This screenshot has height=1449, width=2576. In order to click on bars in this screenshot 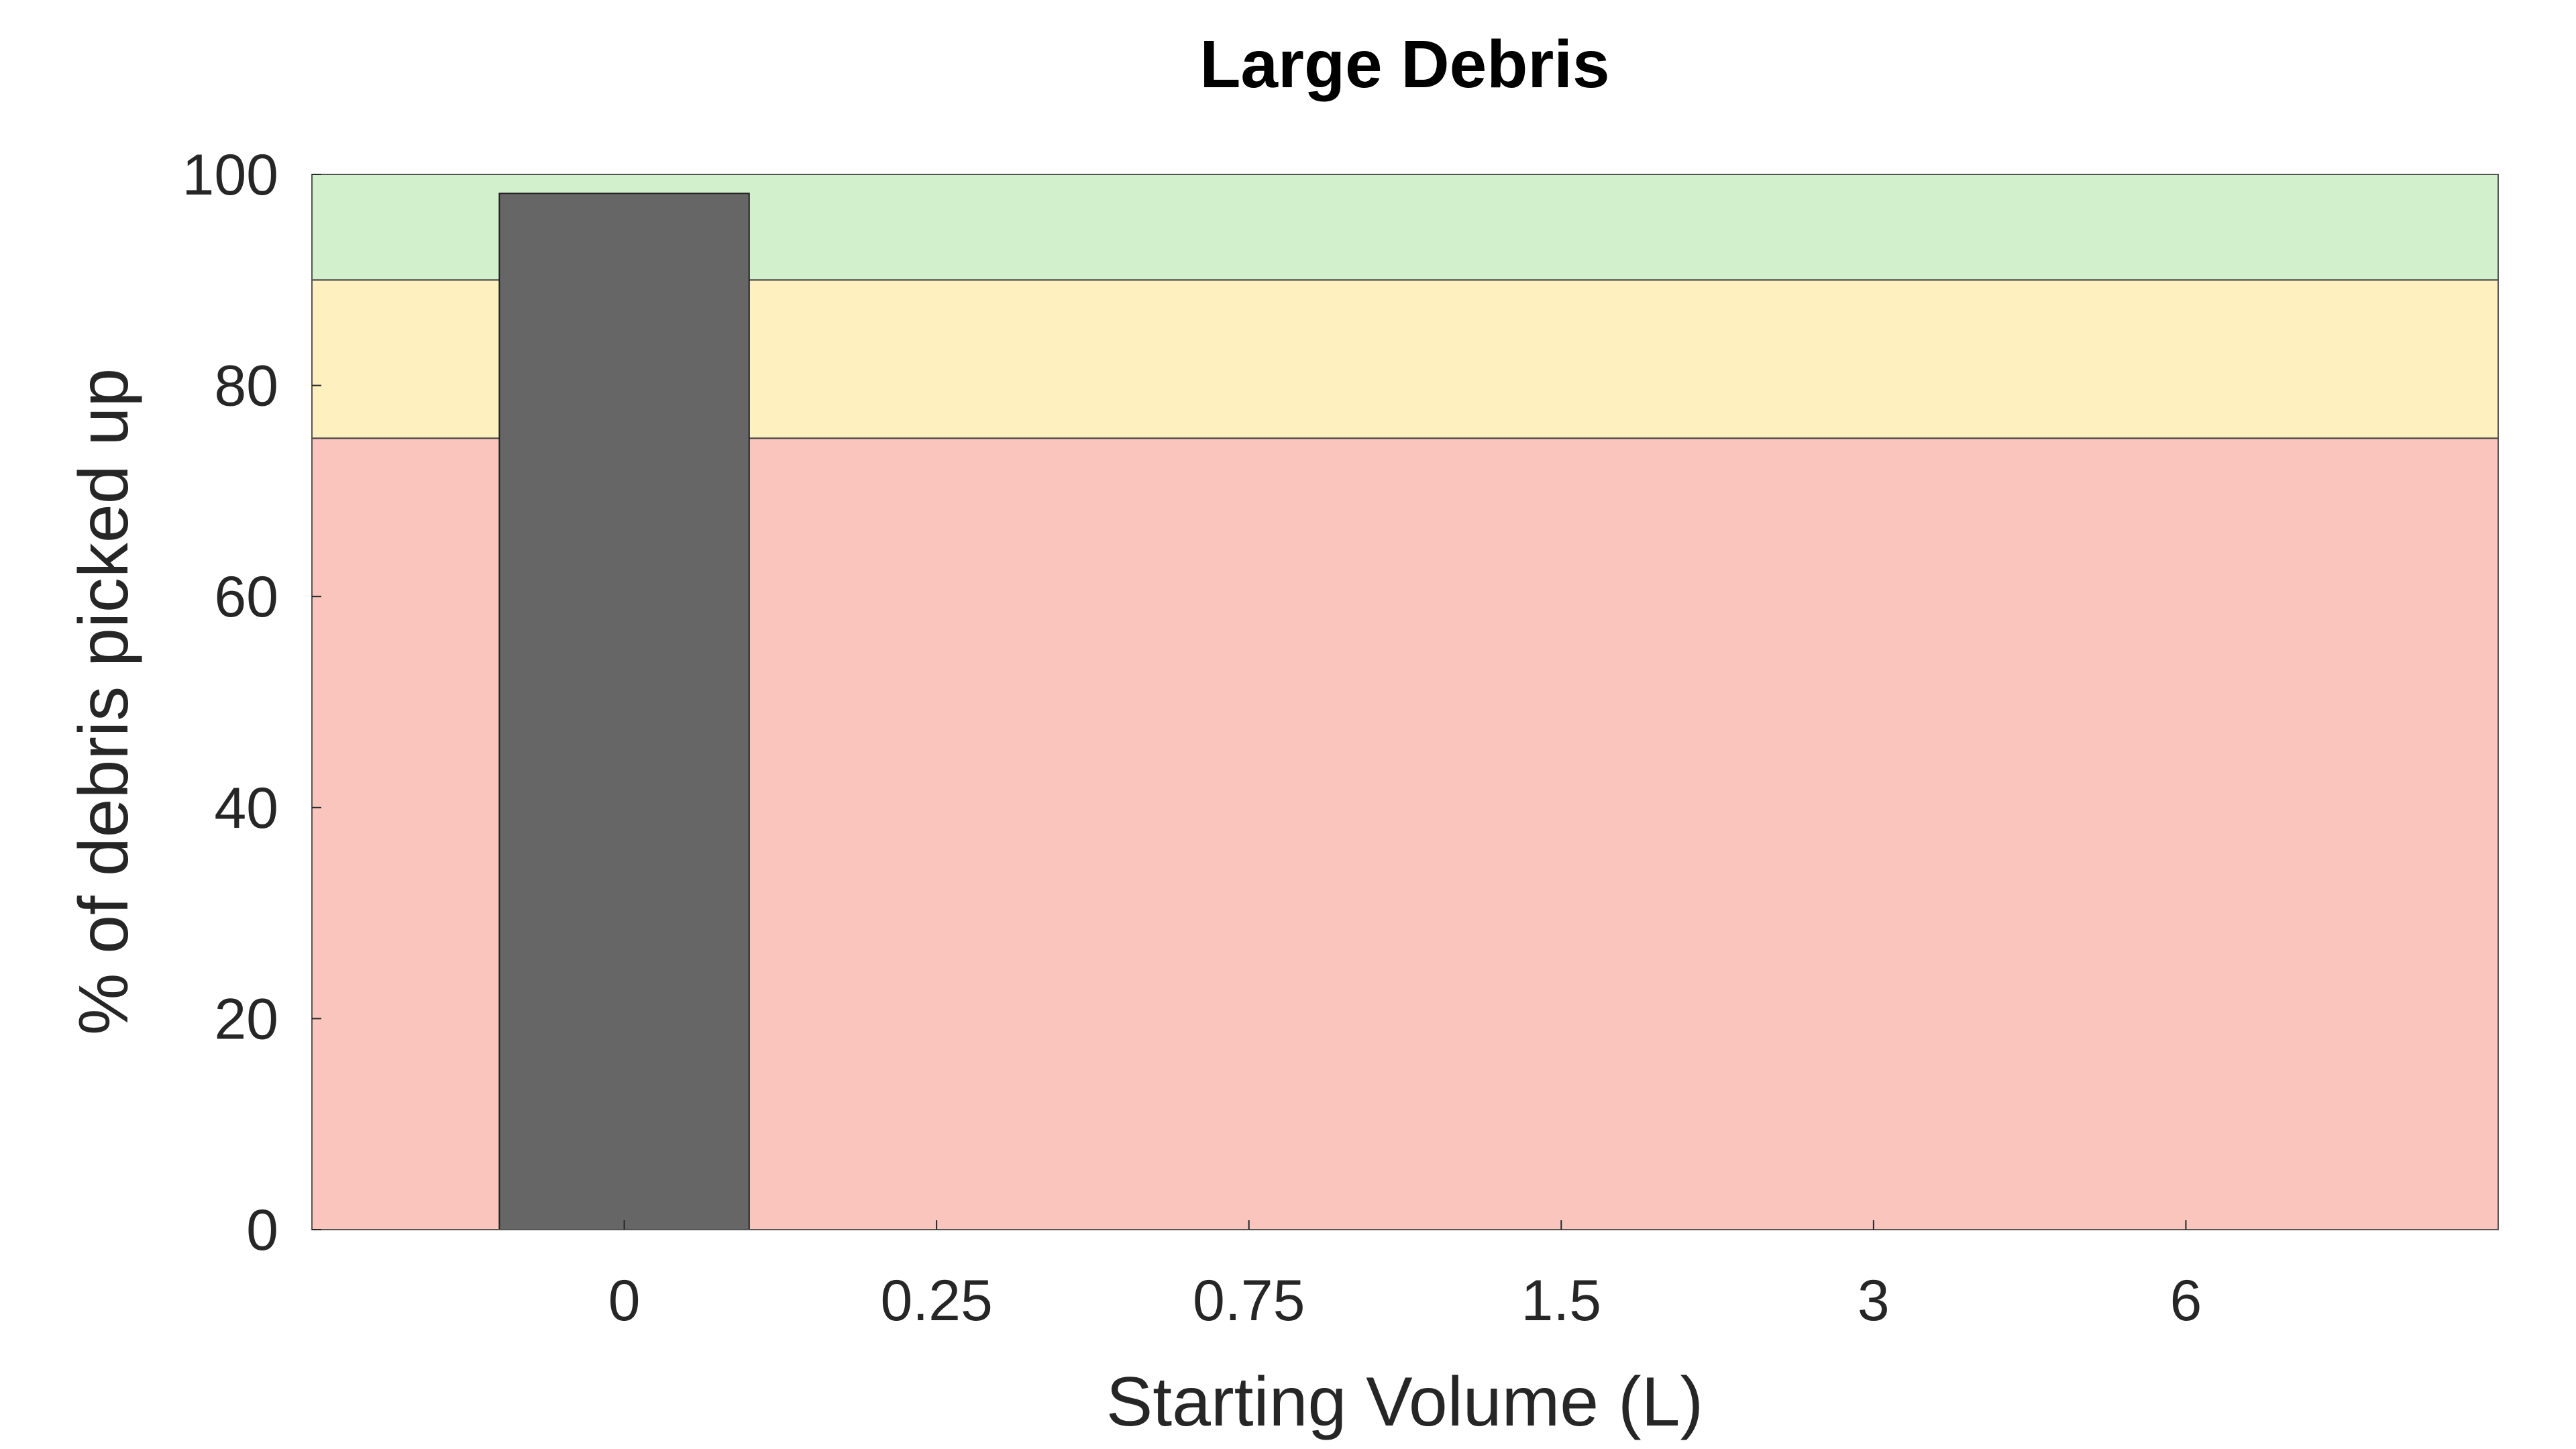, I will do `click(624, 712)`.